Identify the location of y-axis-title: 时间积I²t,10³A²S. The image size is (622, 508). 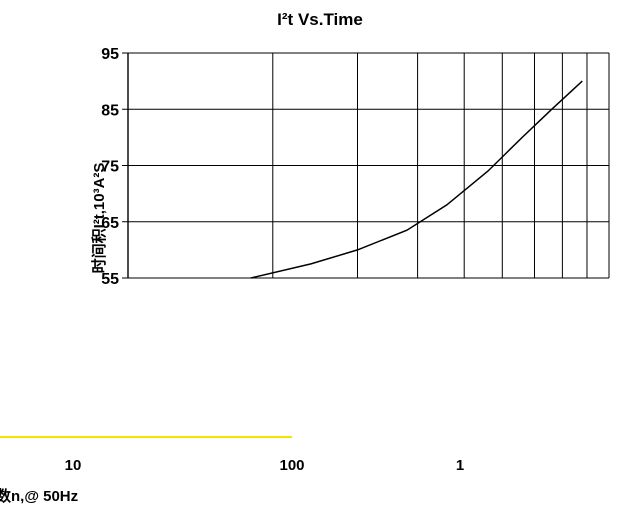
(99, 218).